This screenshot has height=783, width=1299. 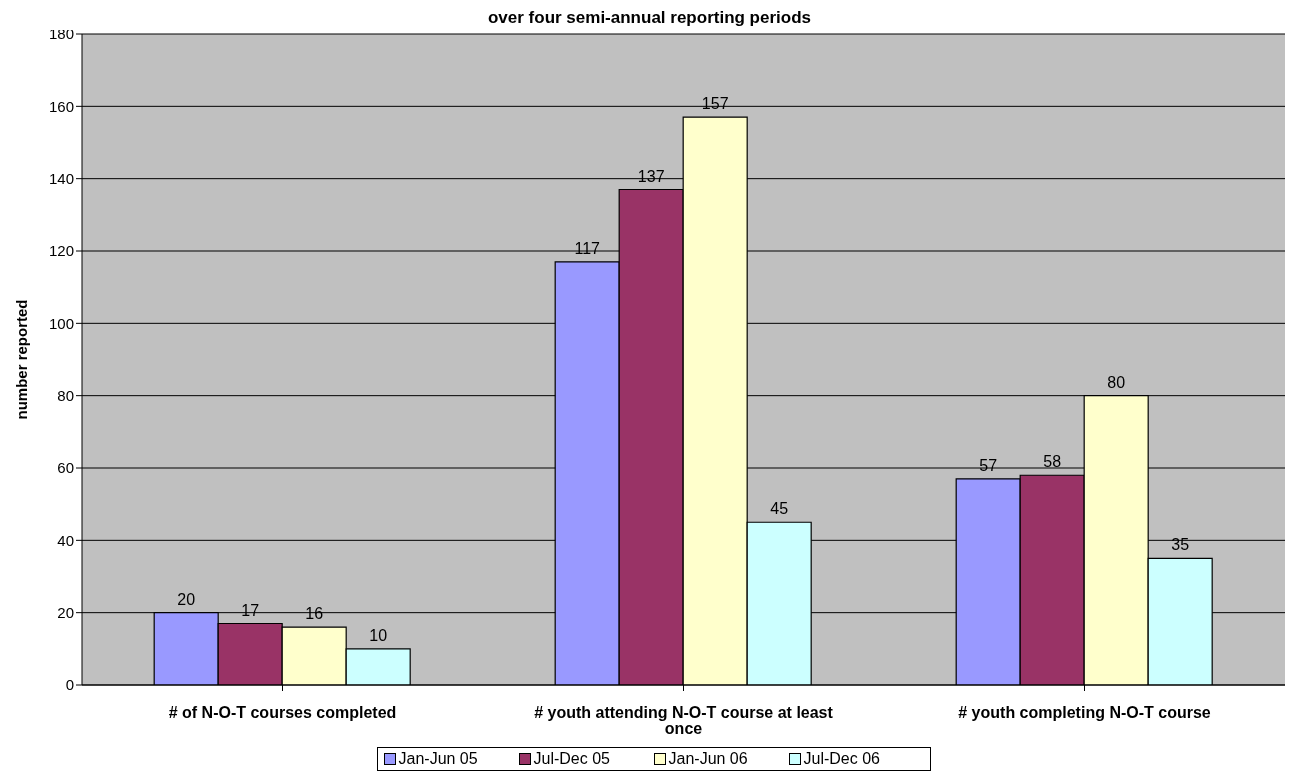 What do you see at coordinates (571, 759) in the screenshot?
I see `legend-label: Jul-Dec 05` at bounding box center [571, 759].